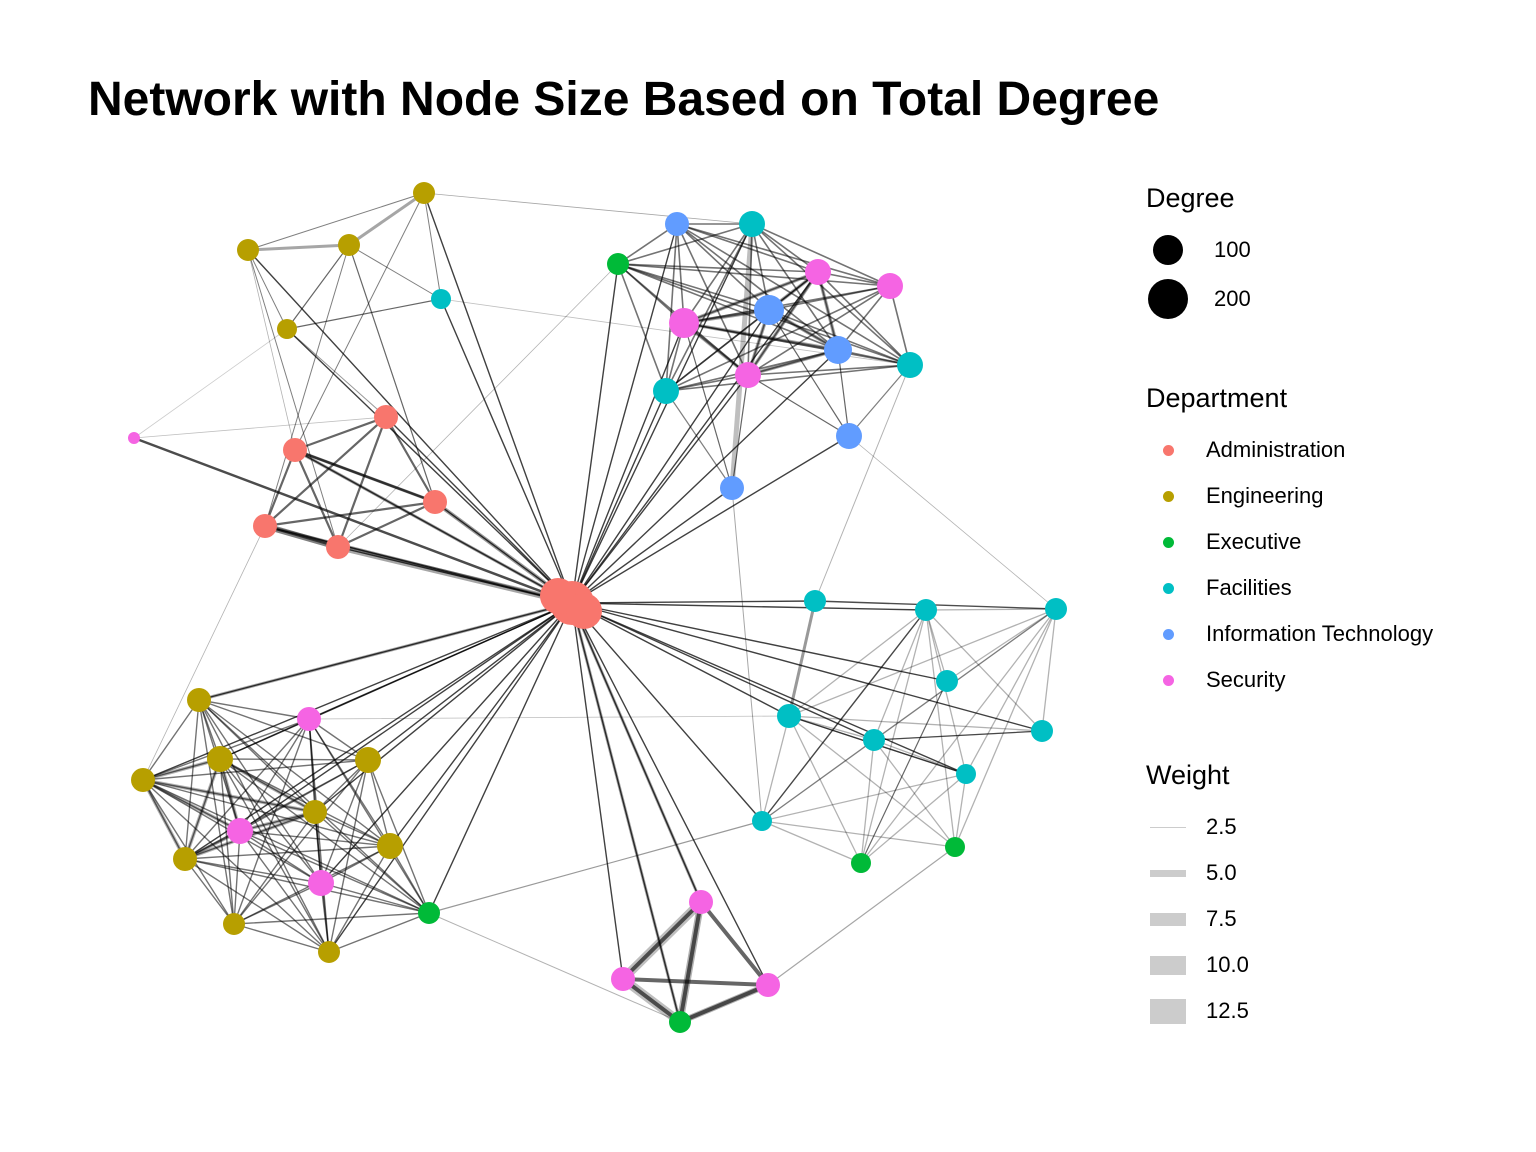 This screenshot has width=1536, height=1152. What do you see at coordinates (1227, 964) in the screenshot?
I see `weight-legend-label: 10.0` at bounding box center [1227, 964].